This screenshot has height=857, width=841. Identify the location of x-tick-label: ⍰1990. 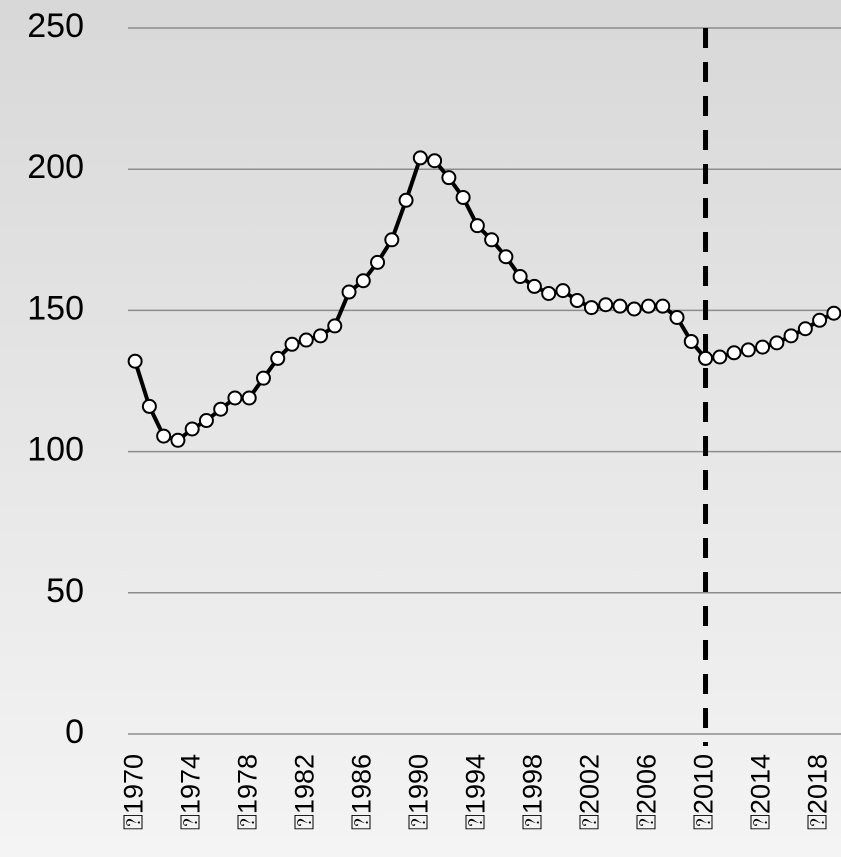
(418, 792).